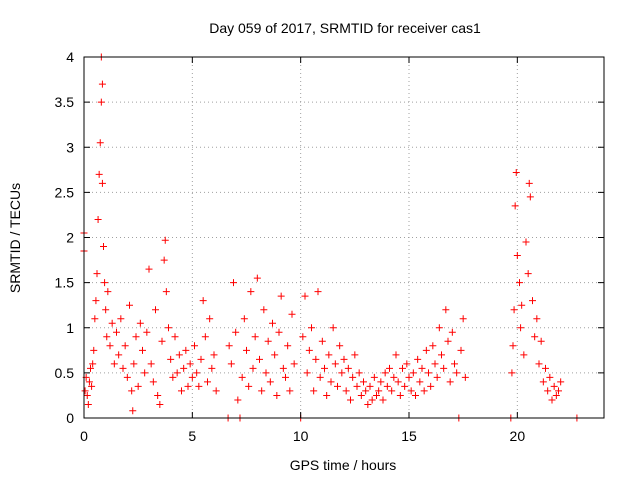  I want to click on x-tick-label: 0, so click(84, 436).